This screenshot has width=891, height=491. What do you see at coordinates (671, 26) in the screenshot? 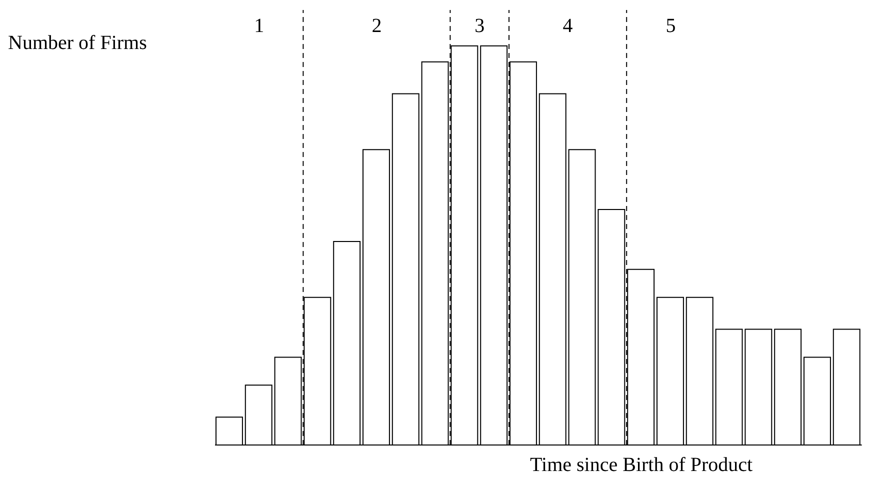
I see `text: 5` at bounding box center [671, 26].